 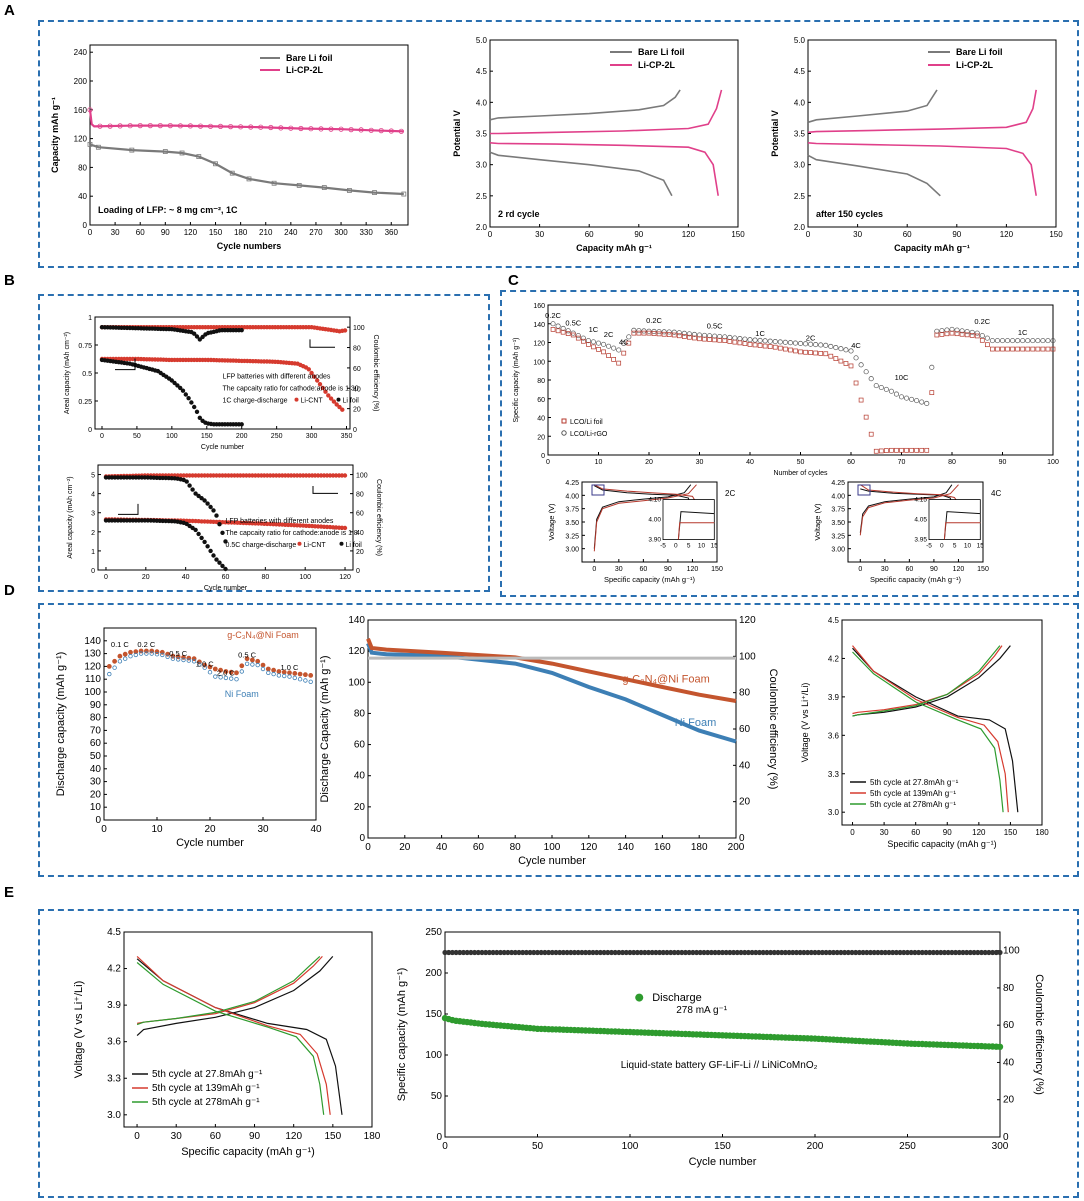 What do you see at coordinates (96, 782) in the screenshot?
I see `chart-d1-ytick-label: 30` at bounding box center [96, 782].